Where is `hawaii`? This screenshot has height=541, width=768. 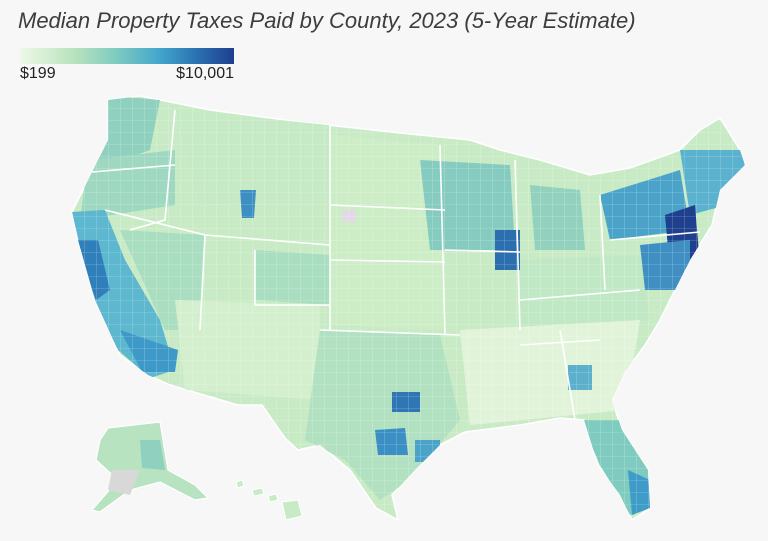 hawaii is located at coordinates (269, 500).